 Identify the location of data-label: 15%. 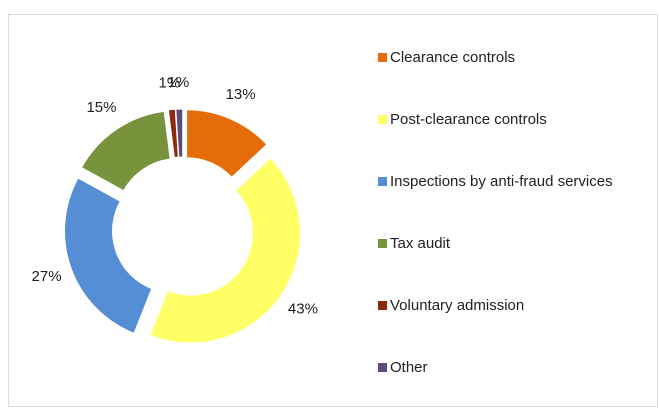
(101, 107).